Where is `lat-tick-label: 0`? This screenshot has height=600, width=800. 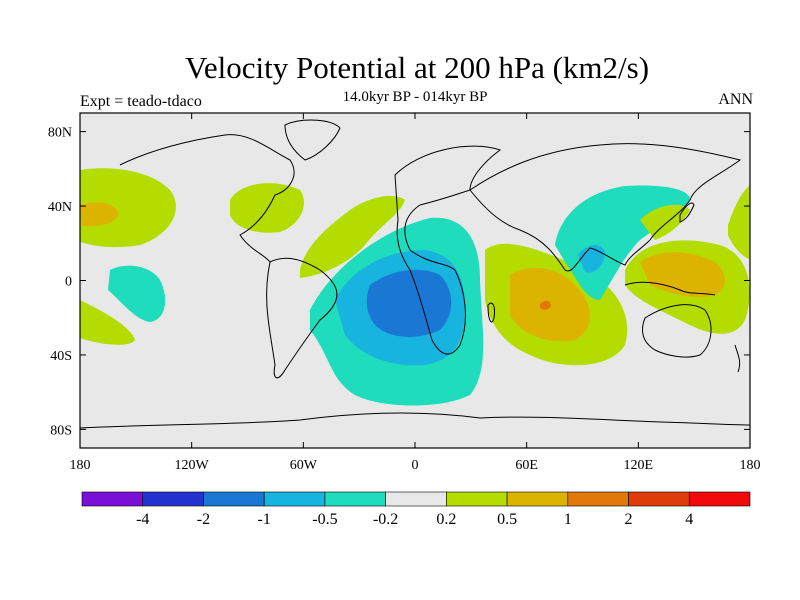
lat-tick-label: 0 is located at coordinates (68, 282).